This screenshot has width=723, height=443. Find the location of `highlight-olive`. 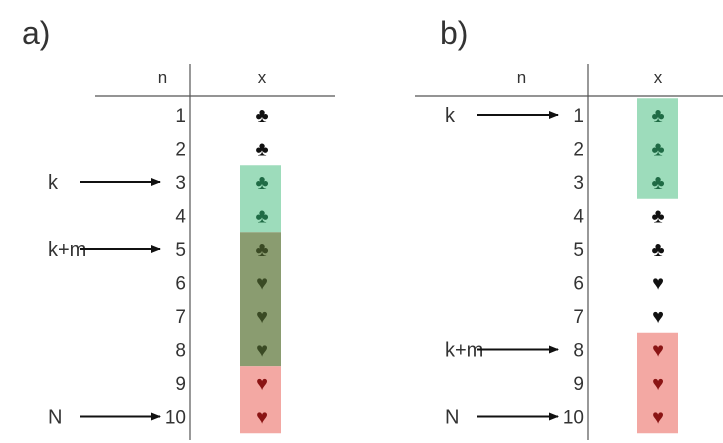

highlight-olive is located at coordinates (260, 299).